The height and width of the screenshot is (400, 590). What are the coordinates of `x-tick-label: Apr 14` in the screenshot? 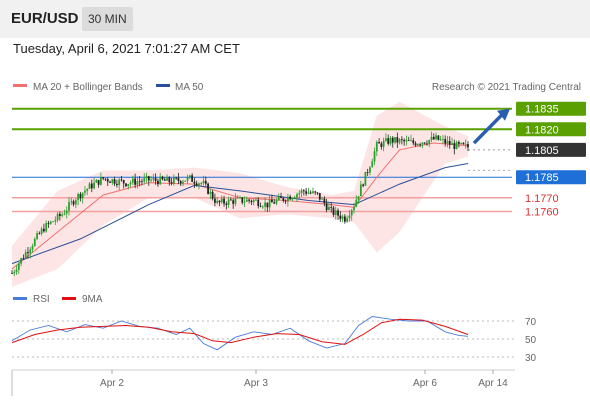 It's located at (493, 383).